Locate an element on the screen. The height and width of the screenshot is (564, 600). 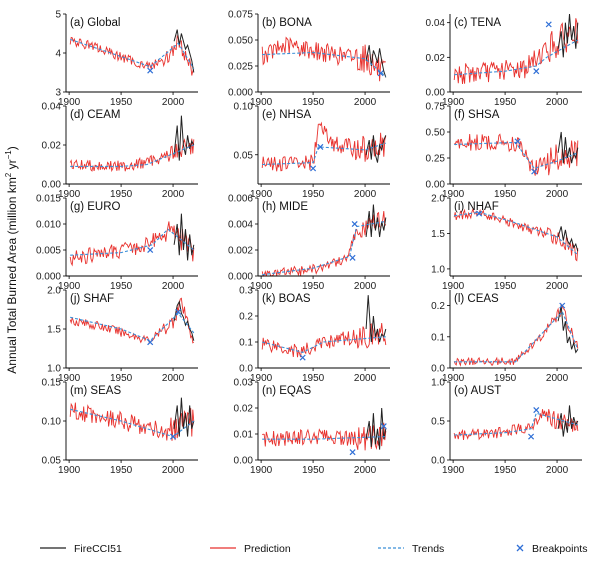
legend-label: FireCCI51 is located at coordinates (98, 549).